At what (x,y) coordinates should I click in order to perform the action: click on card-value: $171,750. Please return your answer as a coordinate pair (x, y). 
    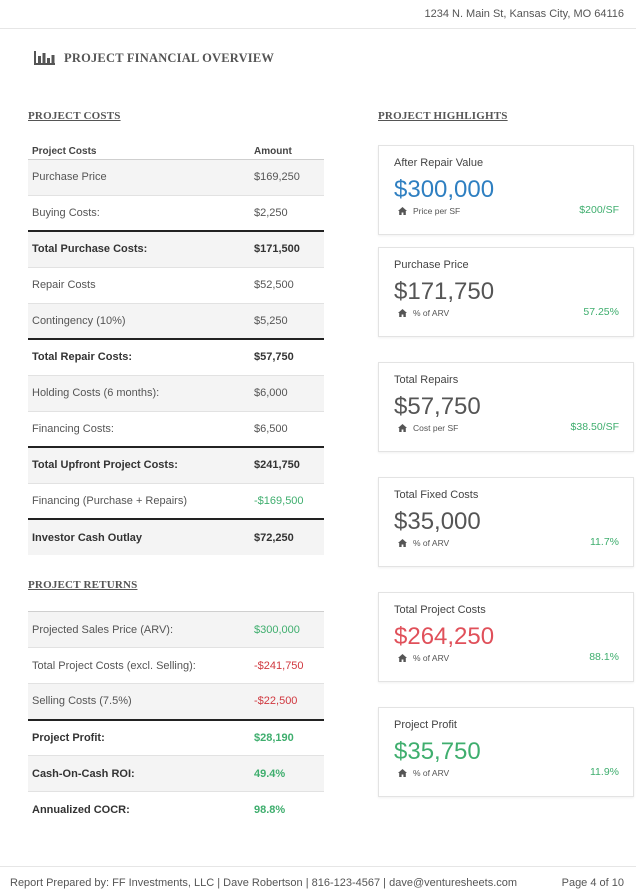
    Looking at the image, I should click on (444, 291).